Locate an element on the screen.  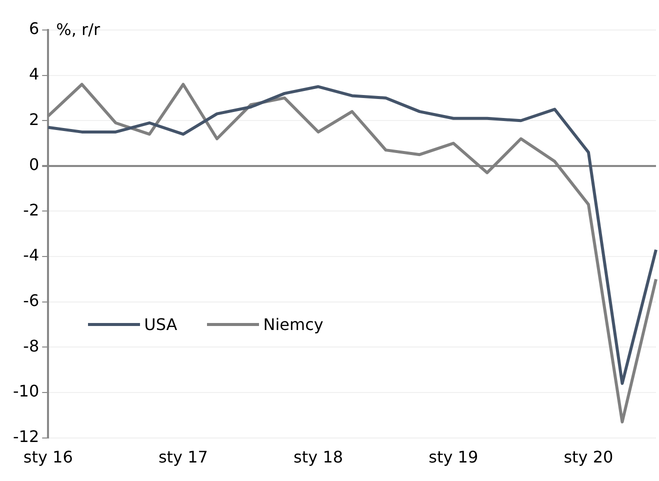
legend-label: USA is located at coordinates (161, 324).